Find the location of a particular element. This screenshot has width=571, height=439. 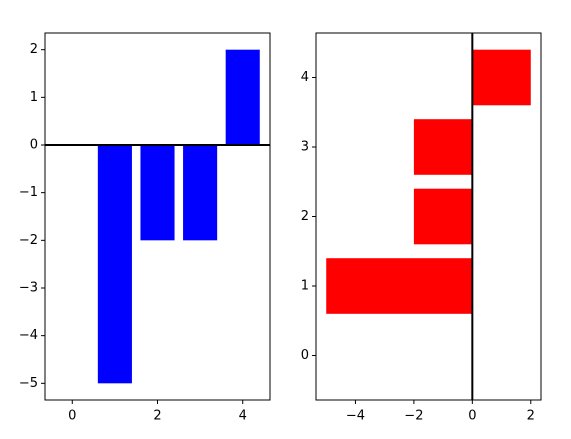

y-tick-label: 4 is located at coordinates (305, 77).